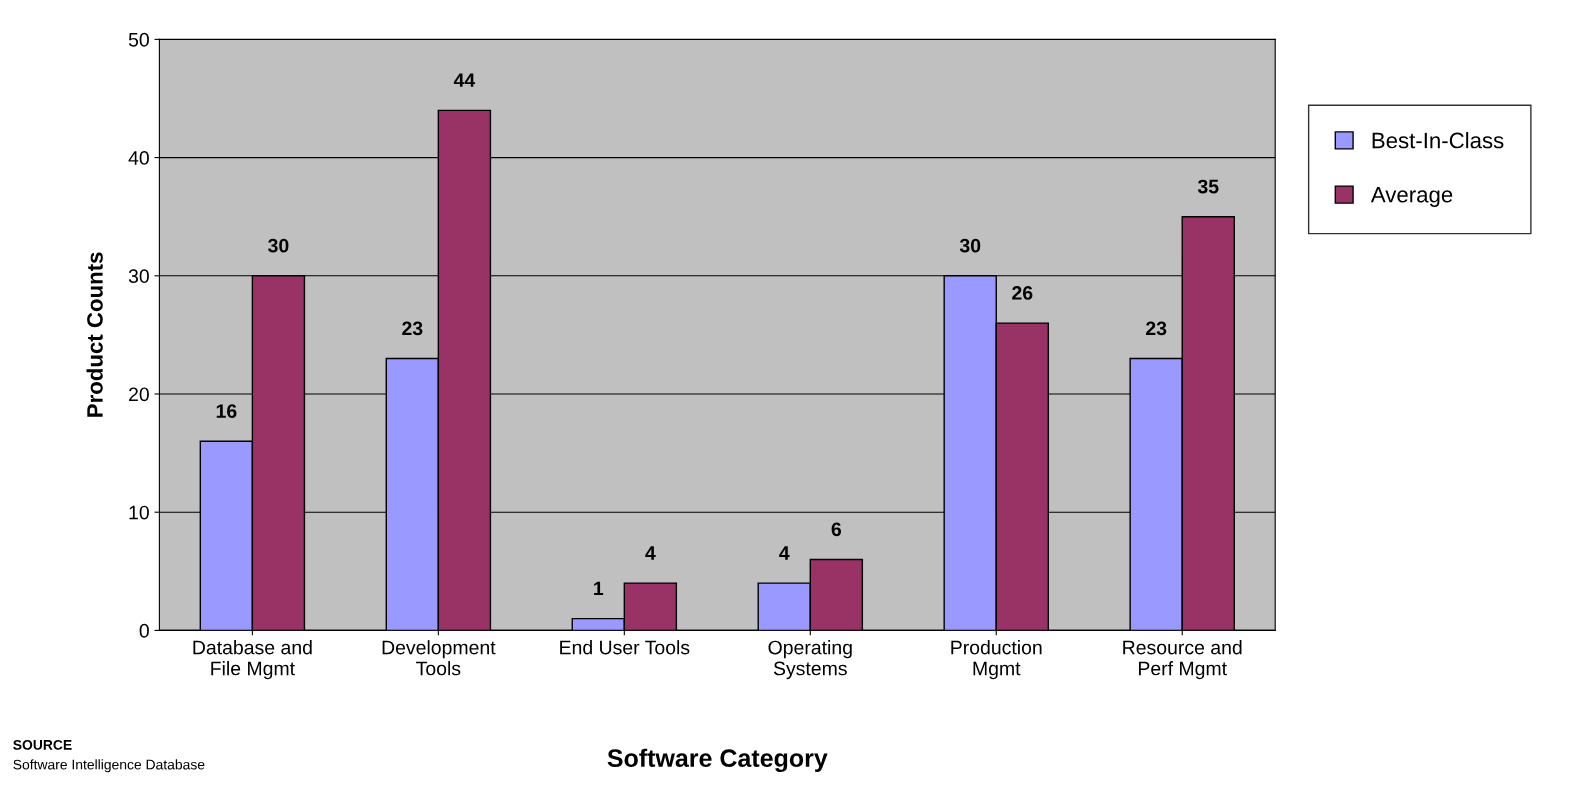 This screenshot has height=788, width=1594. Describe the element at coordinates (42, 744) in the screenshot. I see `text: SOURCE` at that location.